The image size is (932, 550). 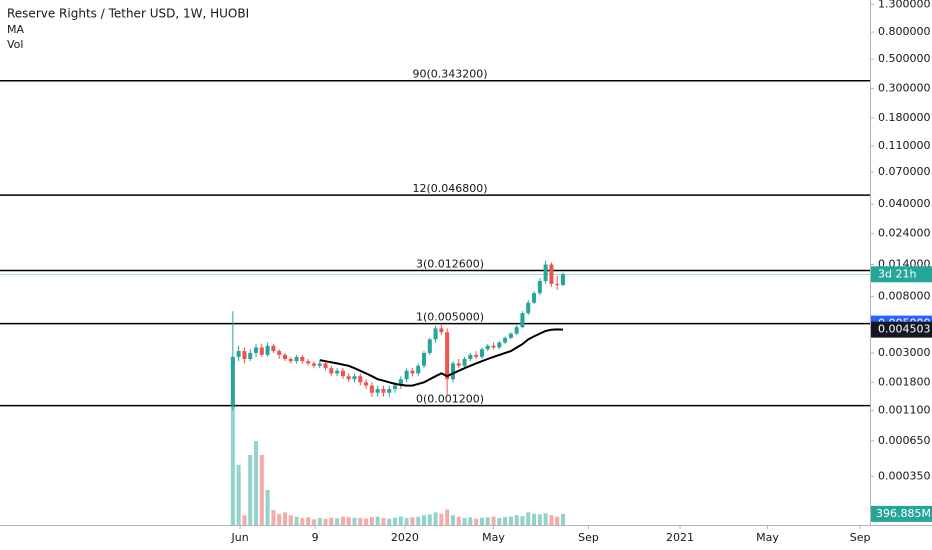 What do you see at coordinates (904, 31) in the screenshot?
I see `y-tick-label: 0.800000` at bounding box center [904, 31].